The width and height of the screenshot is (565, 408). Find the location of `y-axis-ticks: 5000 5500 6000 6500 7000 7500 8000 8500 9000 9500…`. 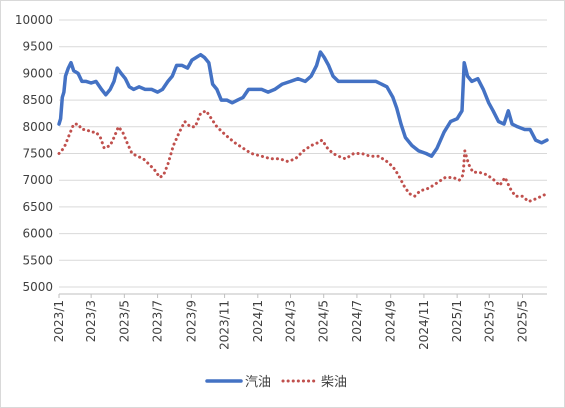

y-axis-ticks: 5000 5500 6000 6500 7000 7500 8000 8500 9000 9500… is located at coordinates (34, 153).